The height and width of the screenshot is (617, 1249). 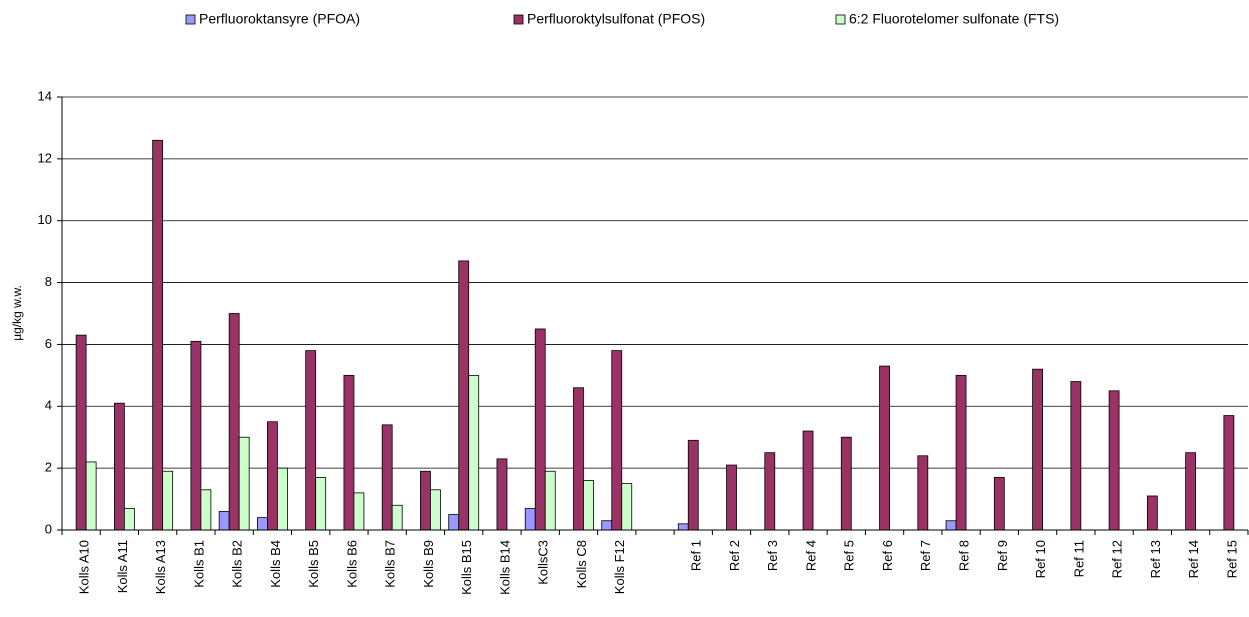 I want to click on x-tick-label: Kolls B5, so click(x=313, y=564).